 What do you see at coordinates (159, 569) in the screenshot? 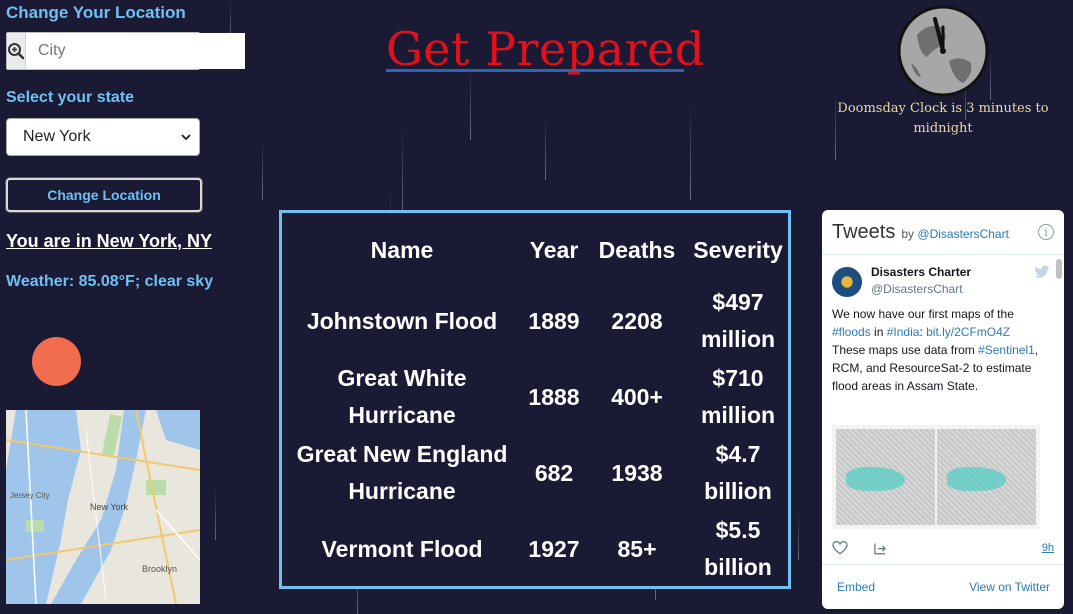
I see `map-label: Brooklyn` at bounding box center [159, 569].